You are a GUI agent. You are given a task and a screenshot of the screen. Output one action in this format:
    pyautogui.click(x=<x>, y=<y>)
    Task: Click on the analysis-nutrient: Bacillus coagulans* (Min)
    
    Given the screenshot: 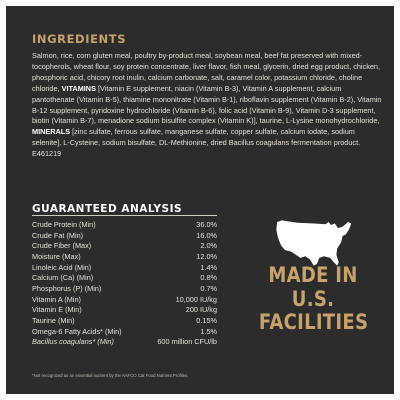 What is the action you would take?
    pyautogui.click(x=73, y=342)
    